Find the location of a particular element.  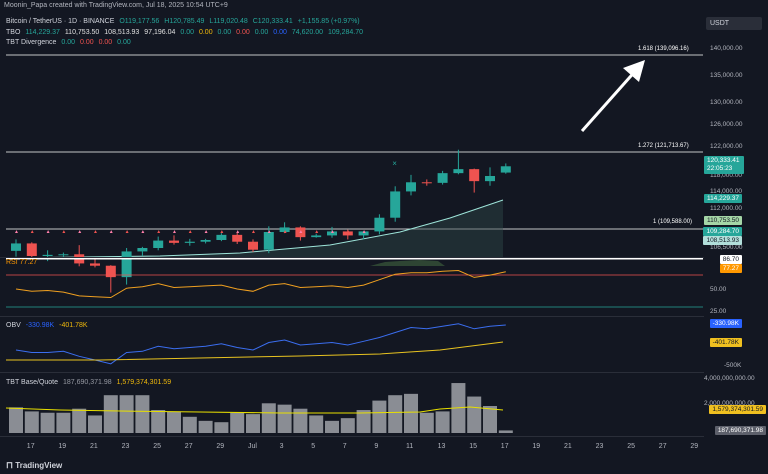

trend-arrow-shaft is located at coordinates (610, 99).